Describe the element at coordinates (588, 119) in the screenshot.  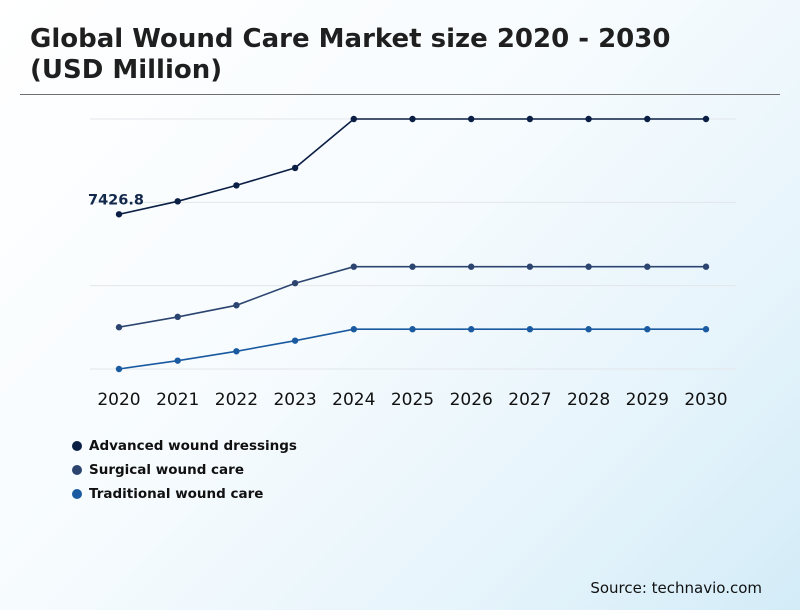
I see `point-advanced-wound-dressings-2028` at that location.